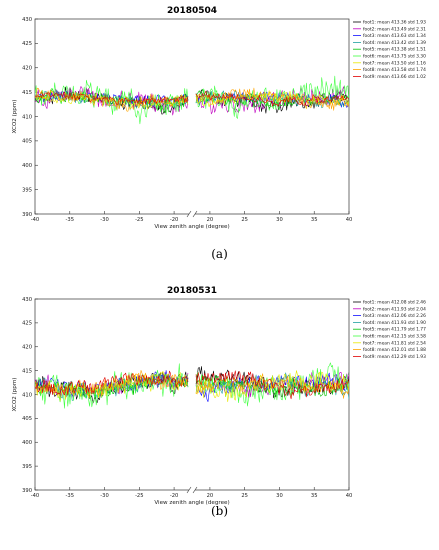 Image resolution: width=439 pixels, height=550 pixels. What do you see at coordinates (394, 77) in the screenshot?
I see `legend-entry: foot9: mean 413.66 std 1.02` at bounding box center [394, 77].